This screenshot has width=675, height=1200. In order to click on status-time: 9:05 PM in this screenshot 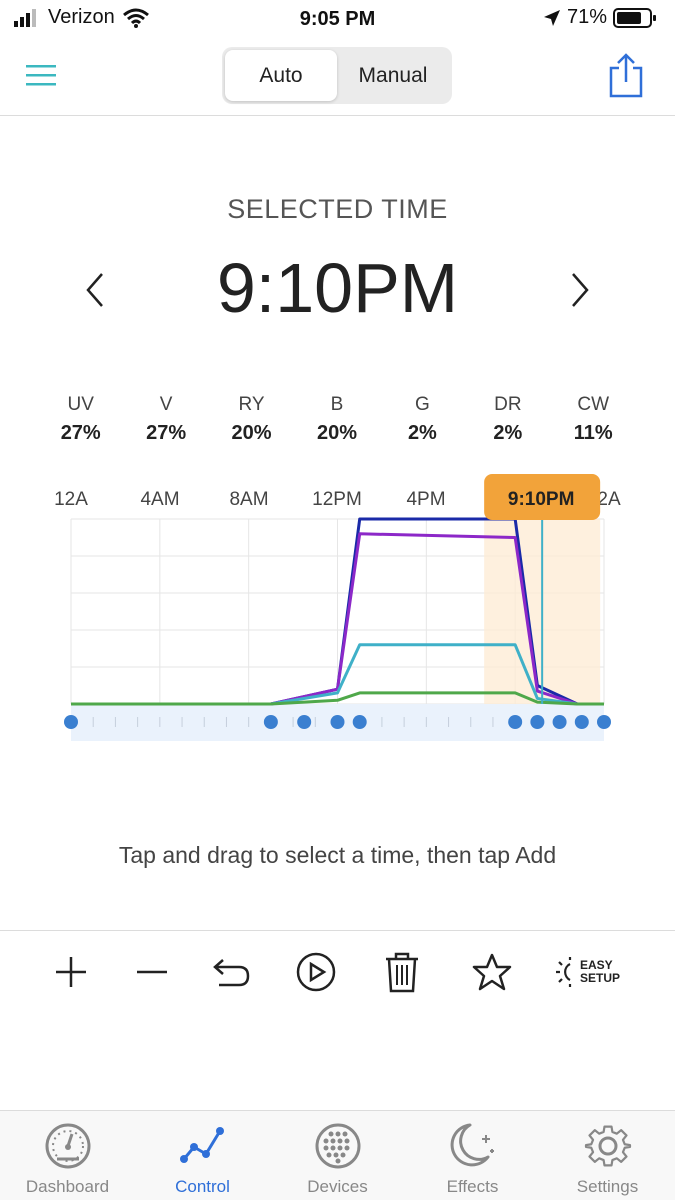, I will do `click(337, 19)`.